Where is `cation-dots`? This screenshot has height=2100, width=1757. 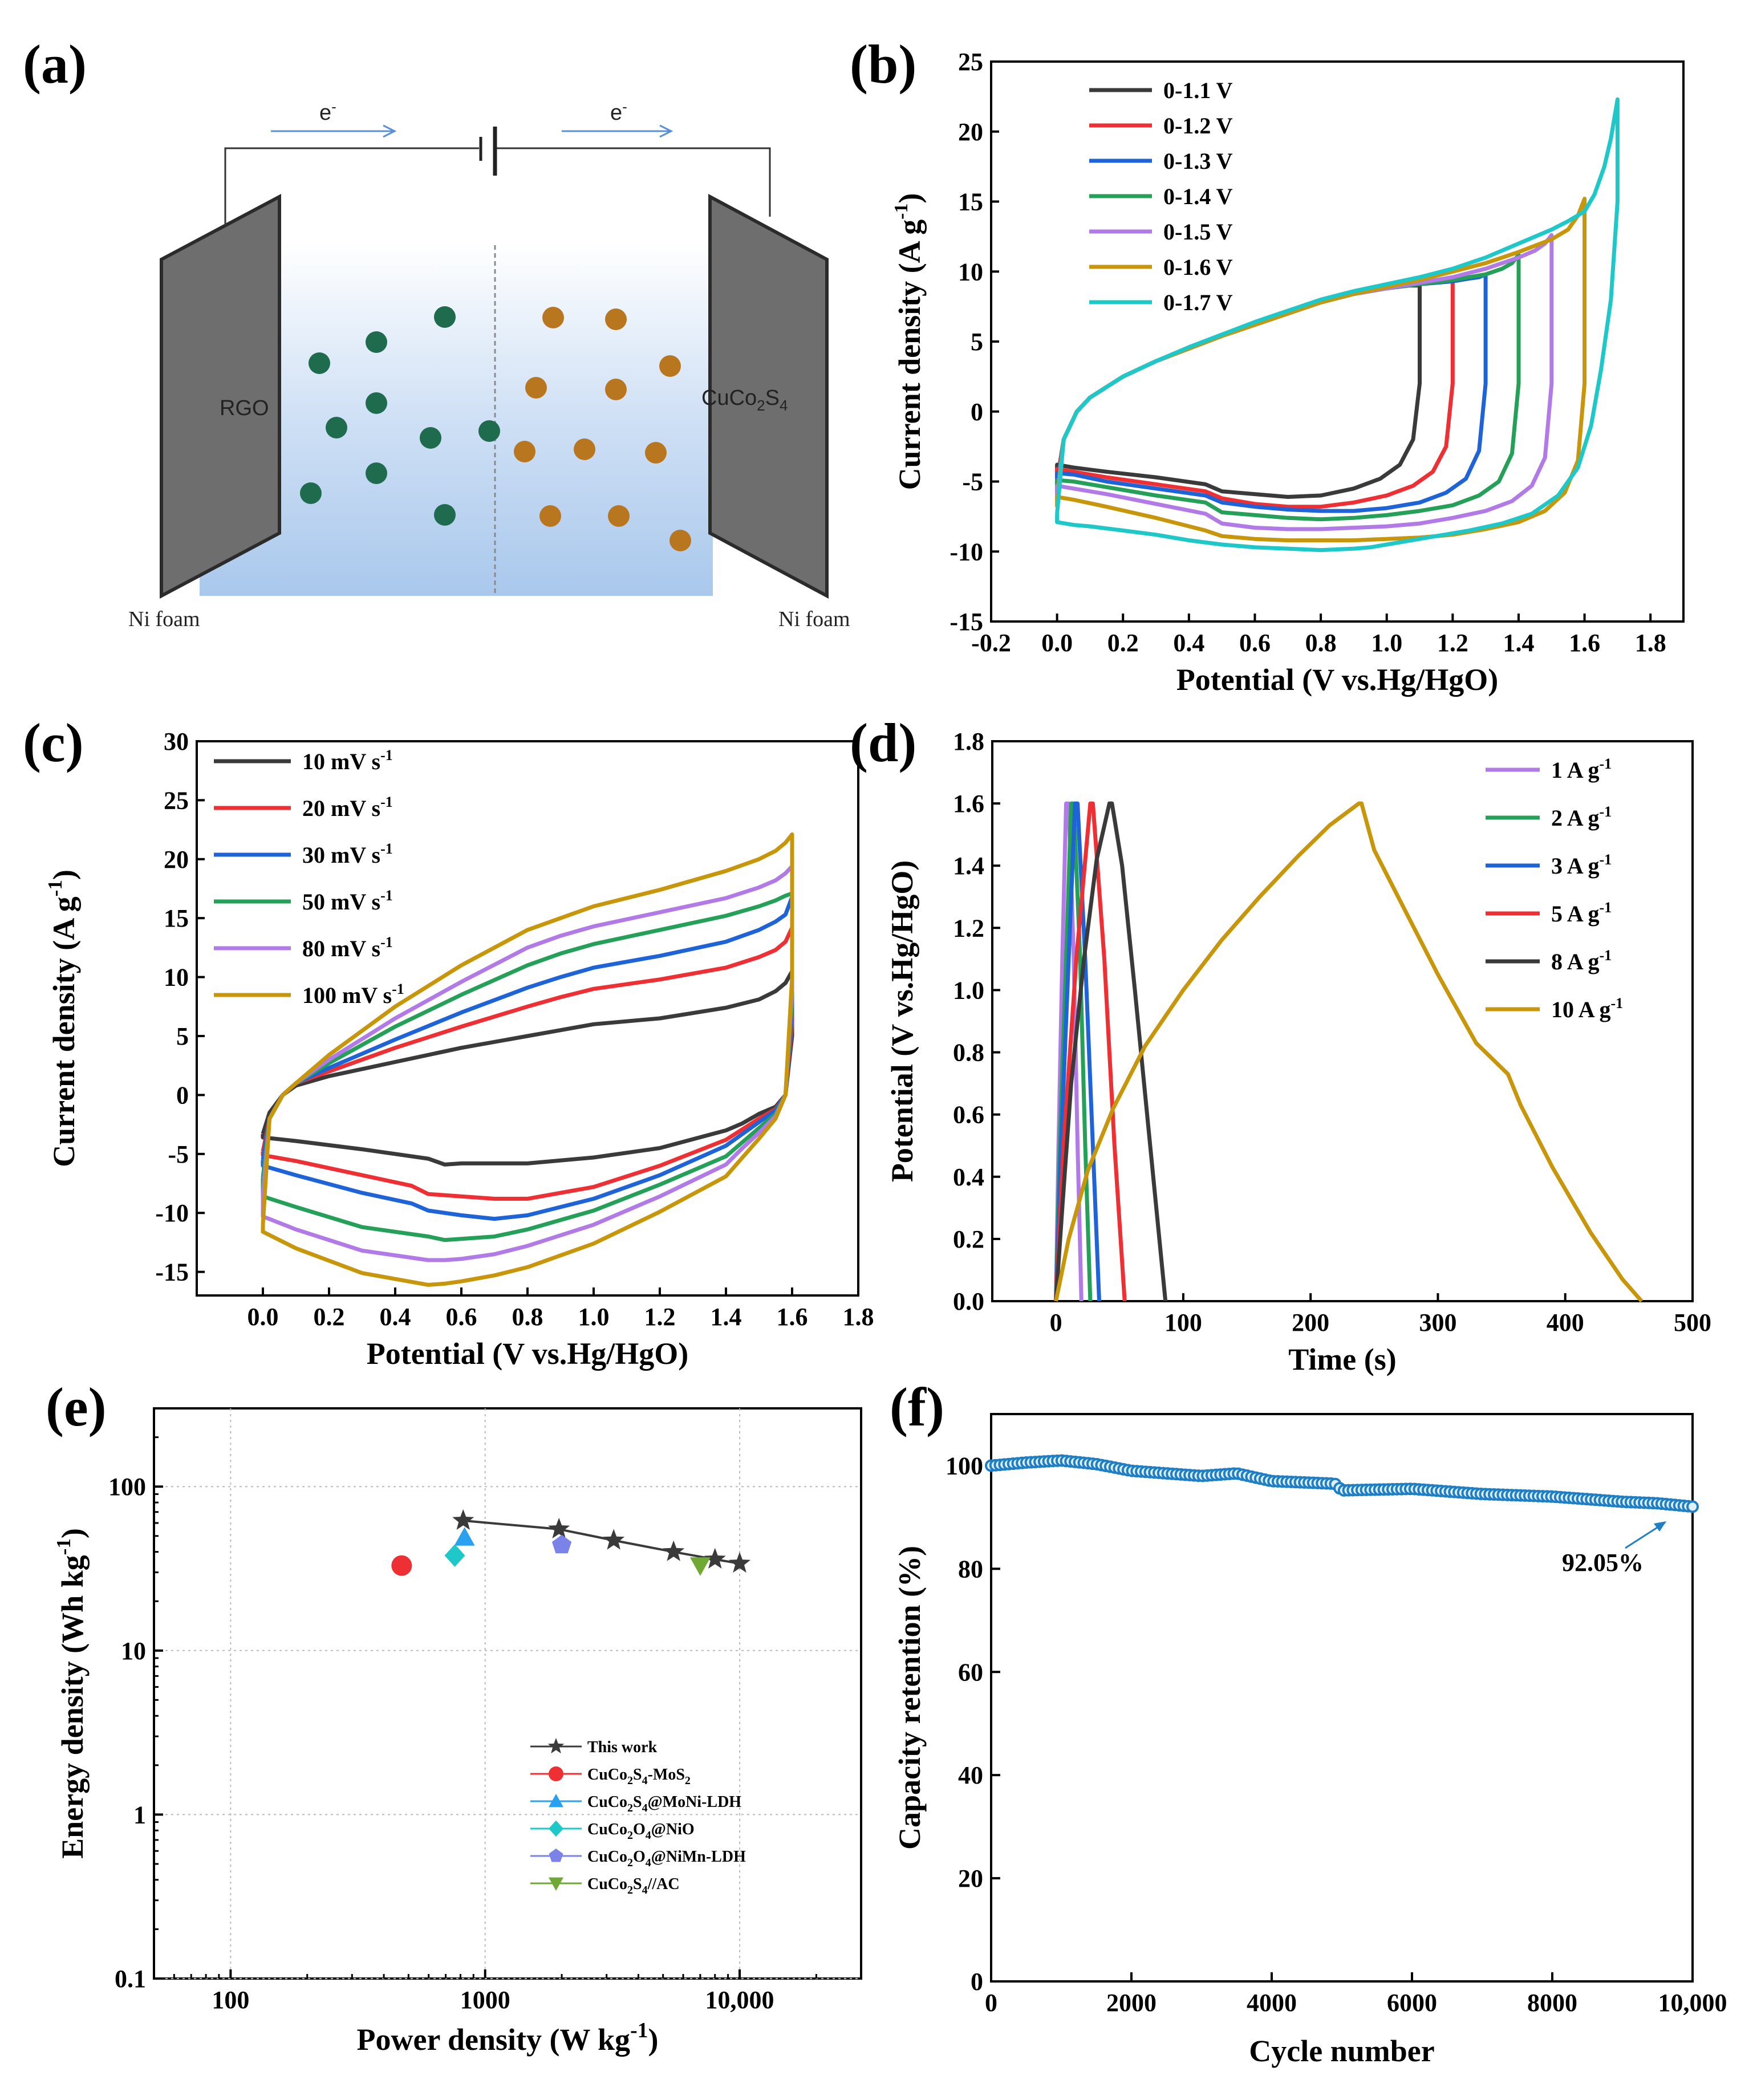
cation-dots is located at coordinates (602, 429).